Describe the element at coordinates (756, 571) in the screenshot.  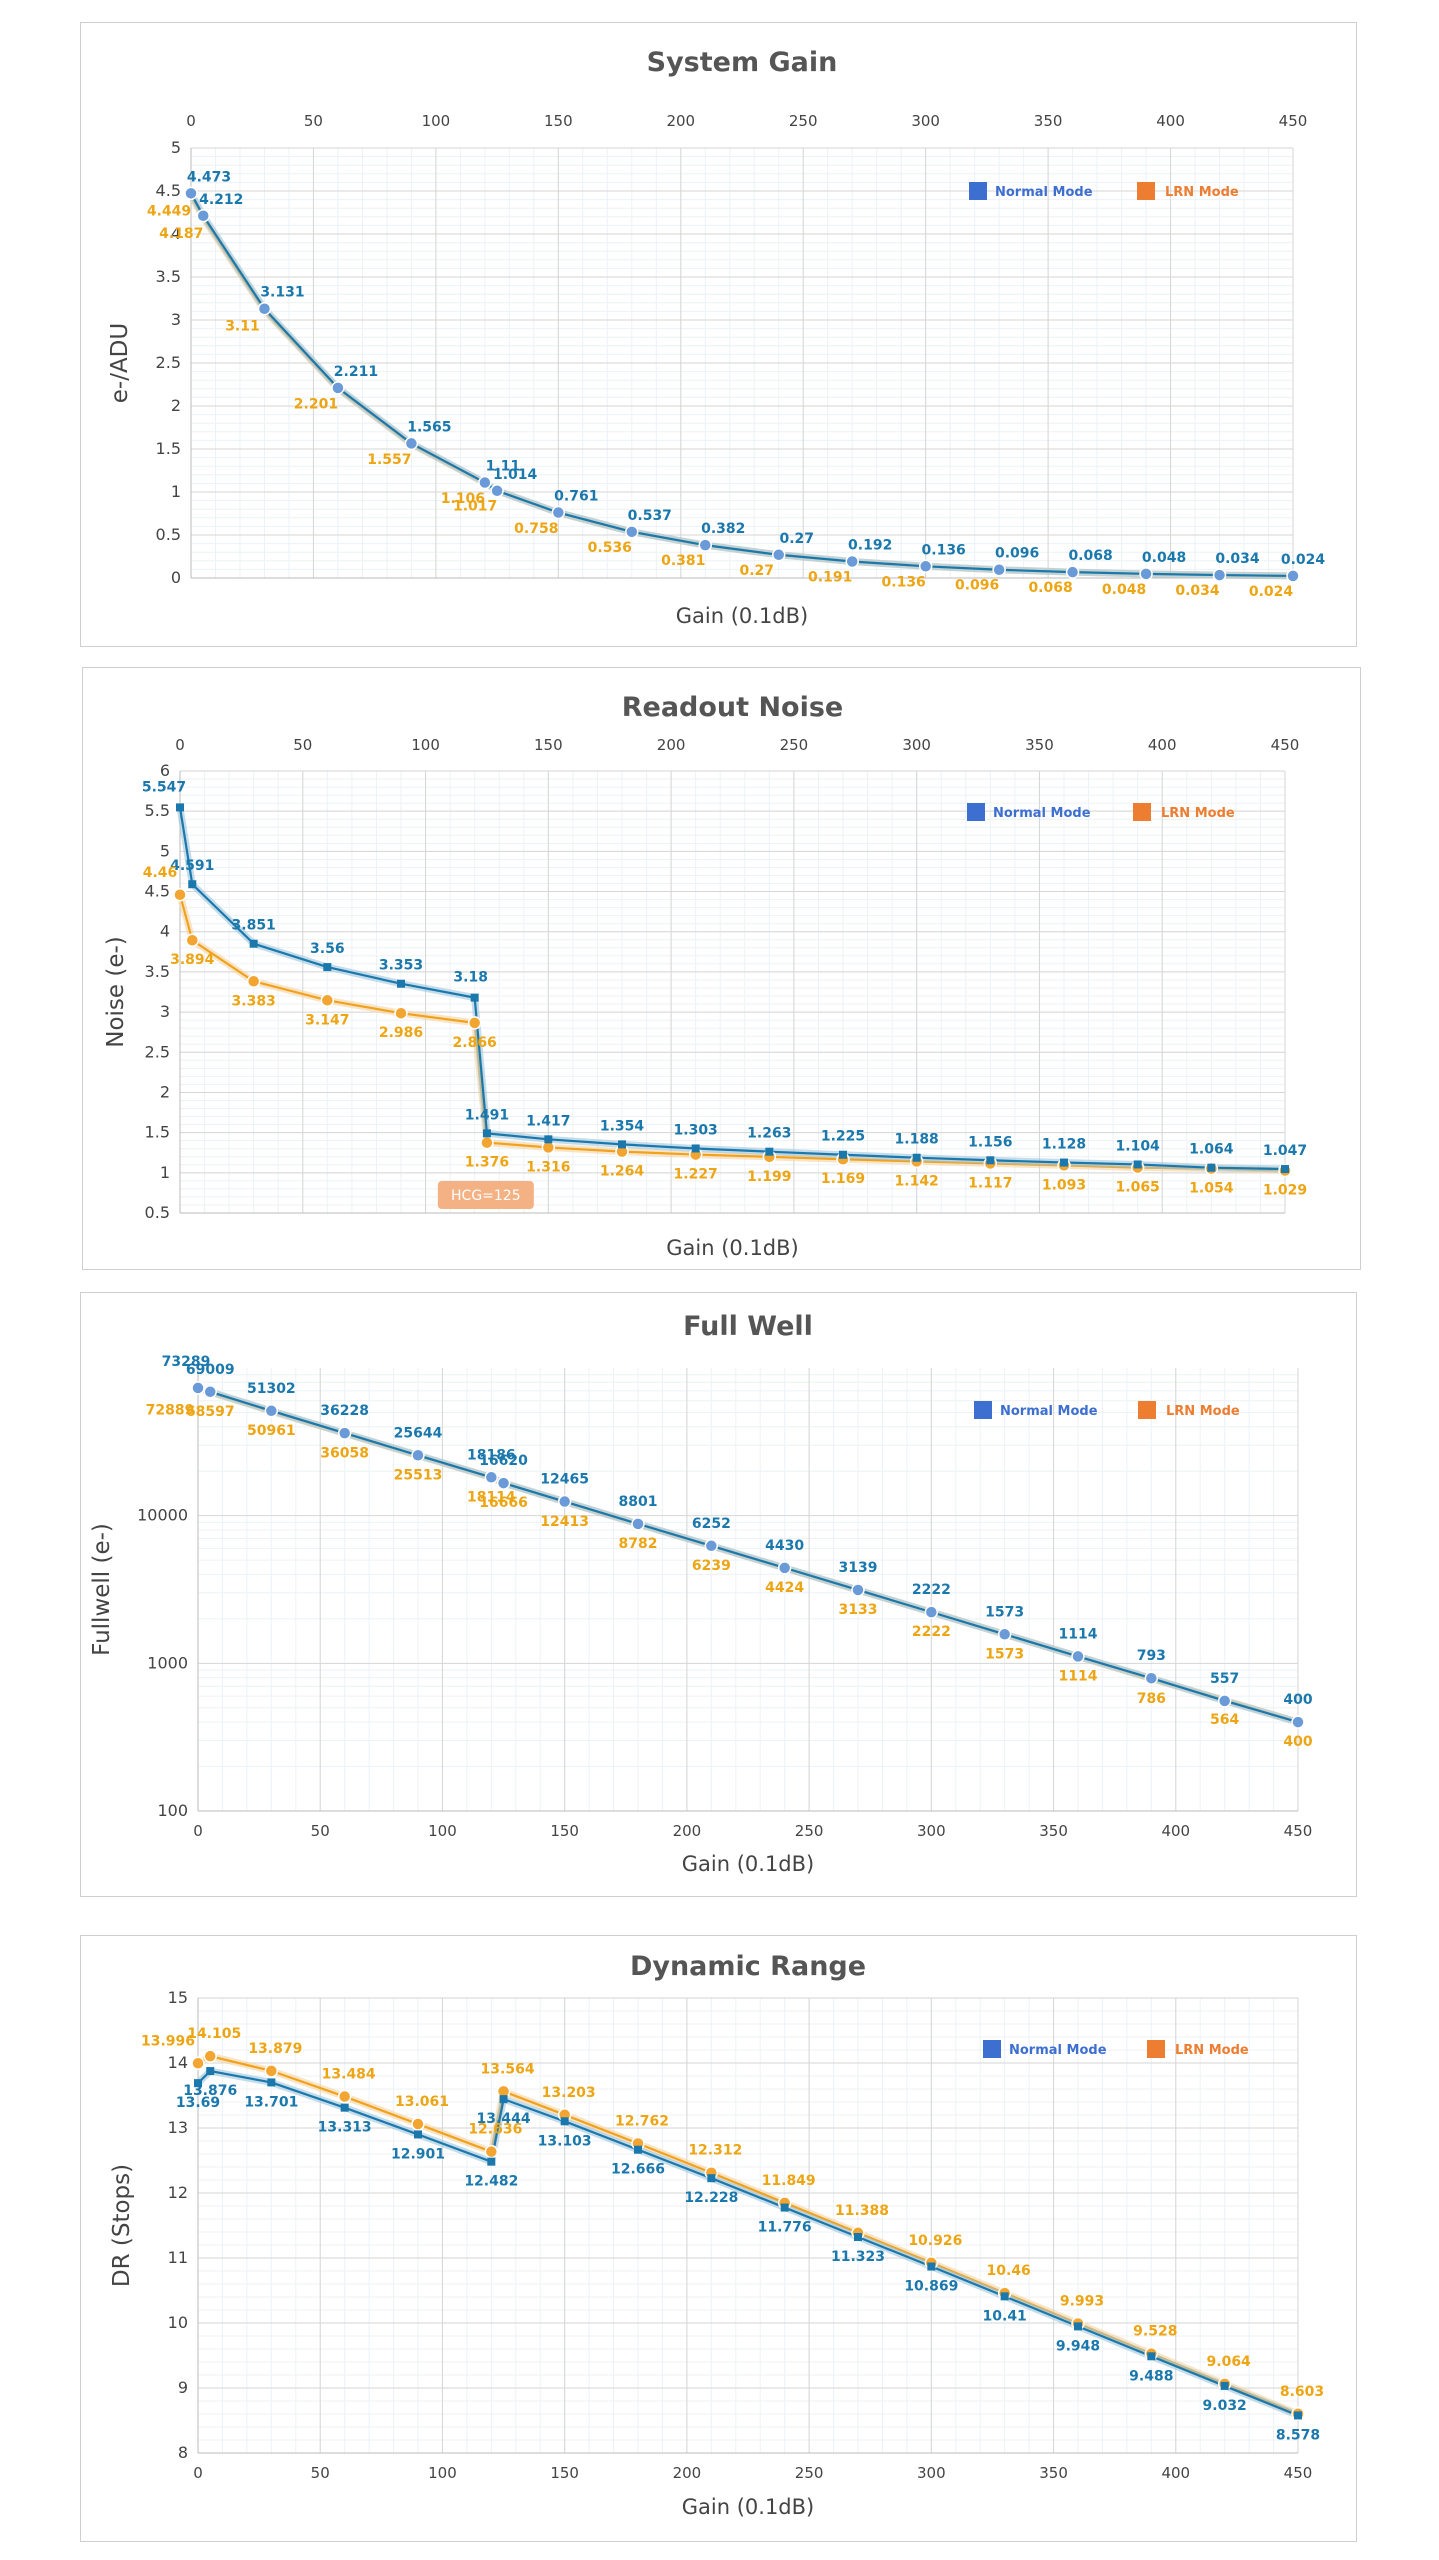
I see `lrn-mode-data-label: 0.27` at that location.